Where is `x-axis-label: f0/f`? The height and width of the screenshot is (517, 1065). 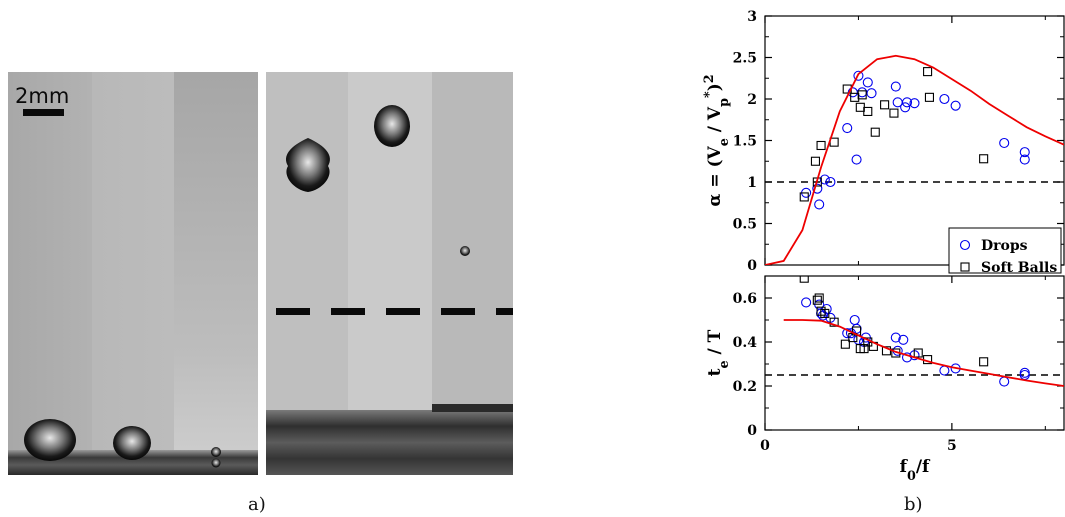
x-axis-label: f0/f is located at coordinates (915, 470).